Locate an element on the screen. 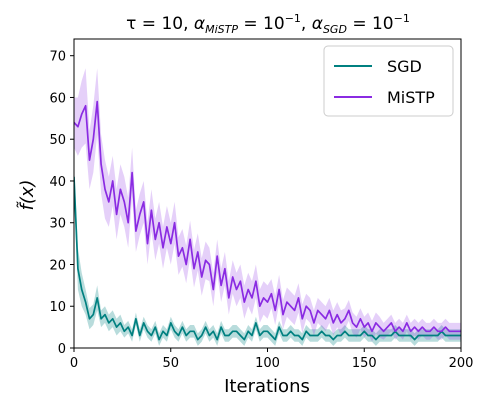 Image resolution: width=487 pixels, height=408 pixels. title-sup-sgd: −1 is located at coordinates (402, 18).